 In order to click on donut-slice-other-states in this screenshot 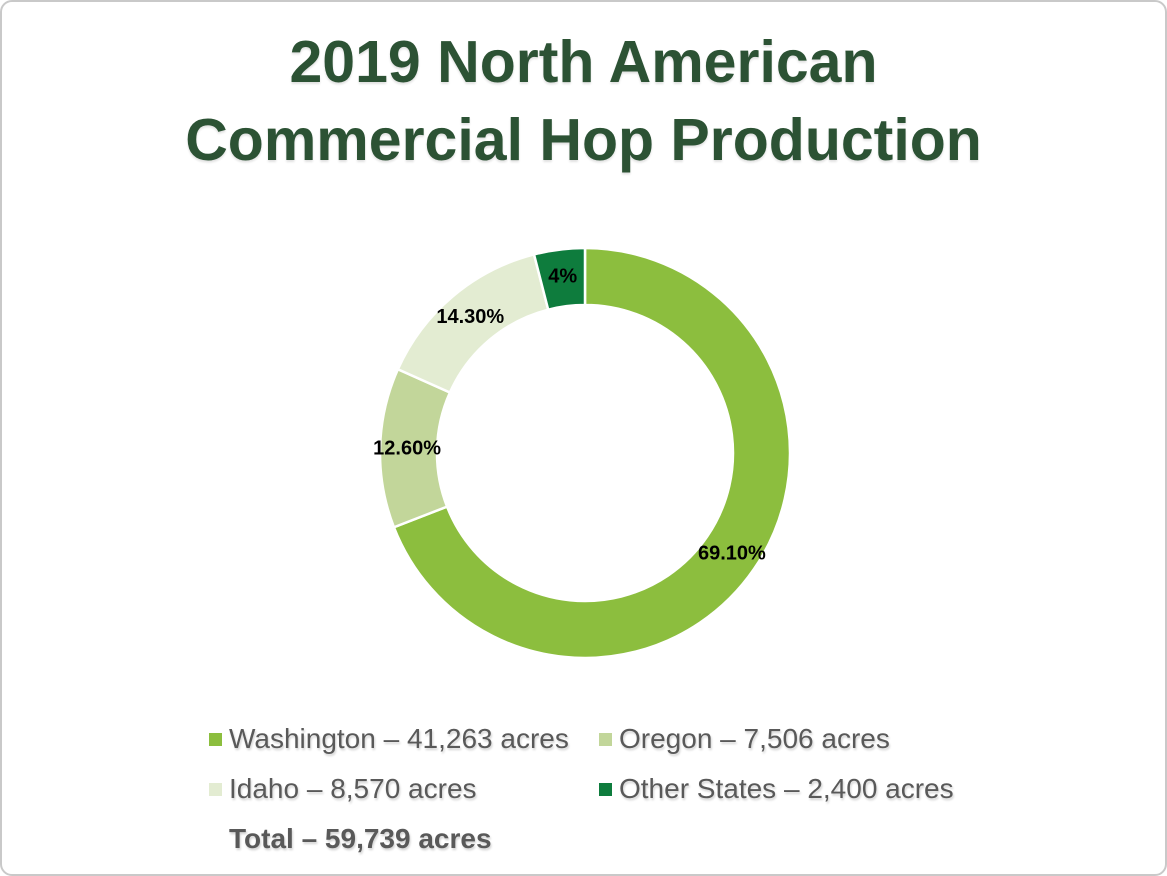, I will do `click(559, 279)`.